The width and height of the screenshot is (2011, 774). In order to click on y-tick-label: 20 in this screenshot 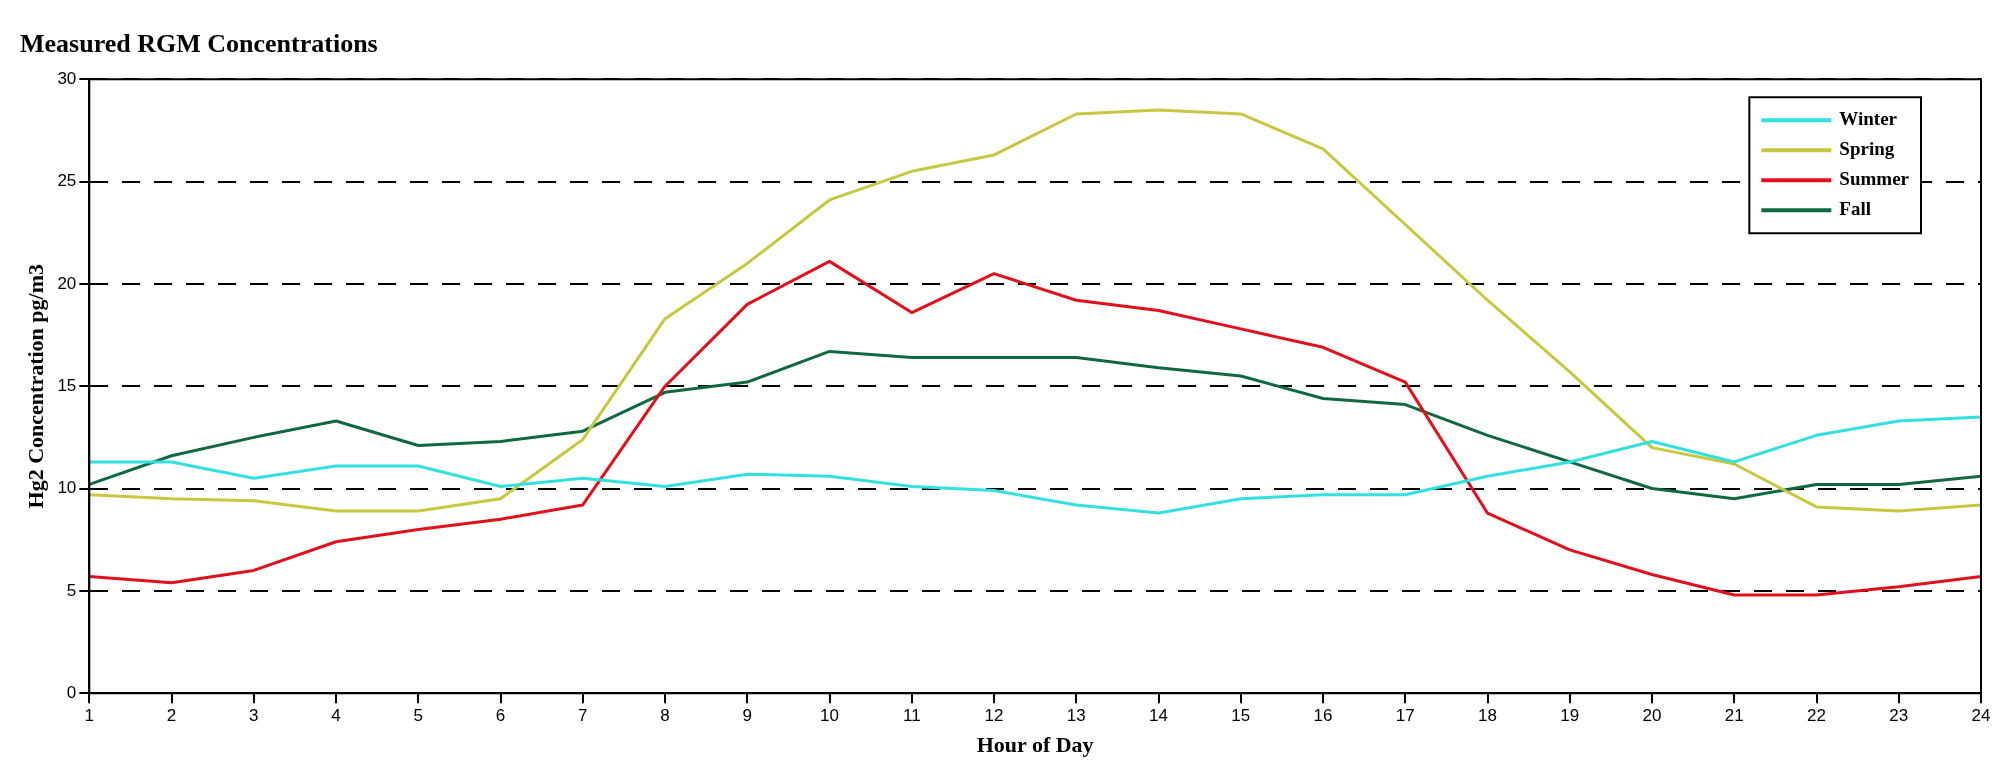, I will do `click(67, 283)`.